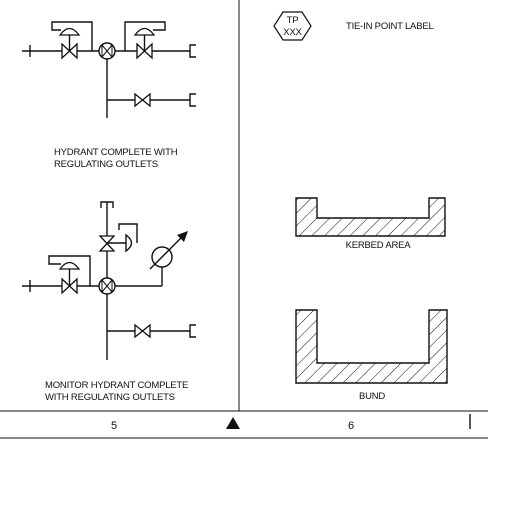 This screenshot has height=512, width=512. Describe the element at coordinates (116, 385) in the screenshot. I see `monitor-caption-line1: MONITOR HYDRANT COMPLETE` at that location.